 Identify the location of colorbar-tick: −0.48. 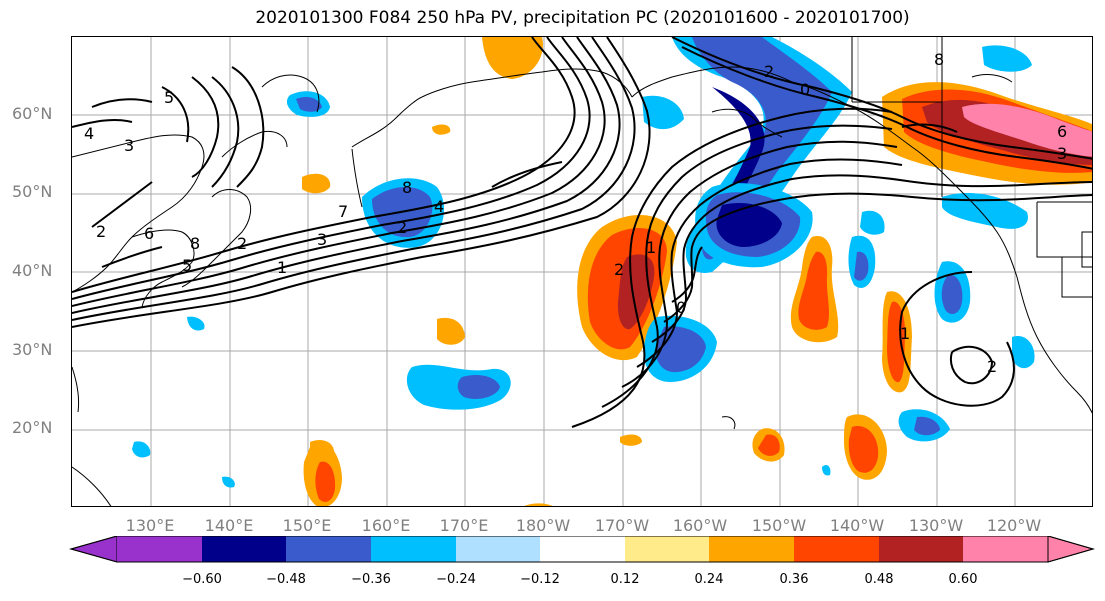
(286, 579).